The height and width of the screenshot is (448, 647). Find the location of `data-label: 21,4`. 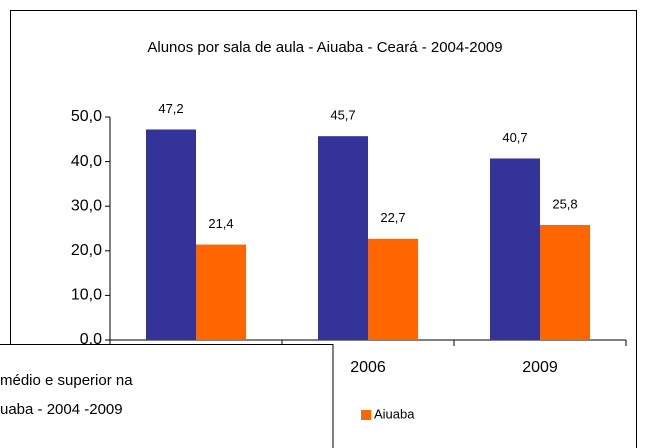

data-label: 21,4 is located at coordinates (220, 223).